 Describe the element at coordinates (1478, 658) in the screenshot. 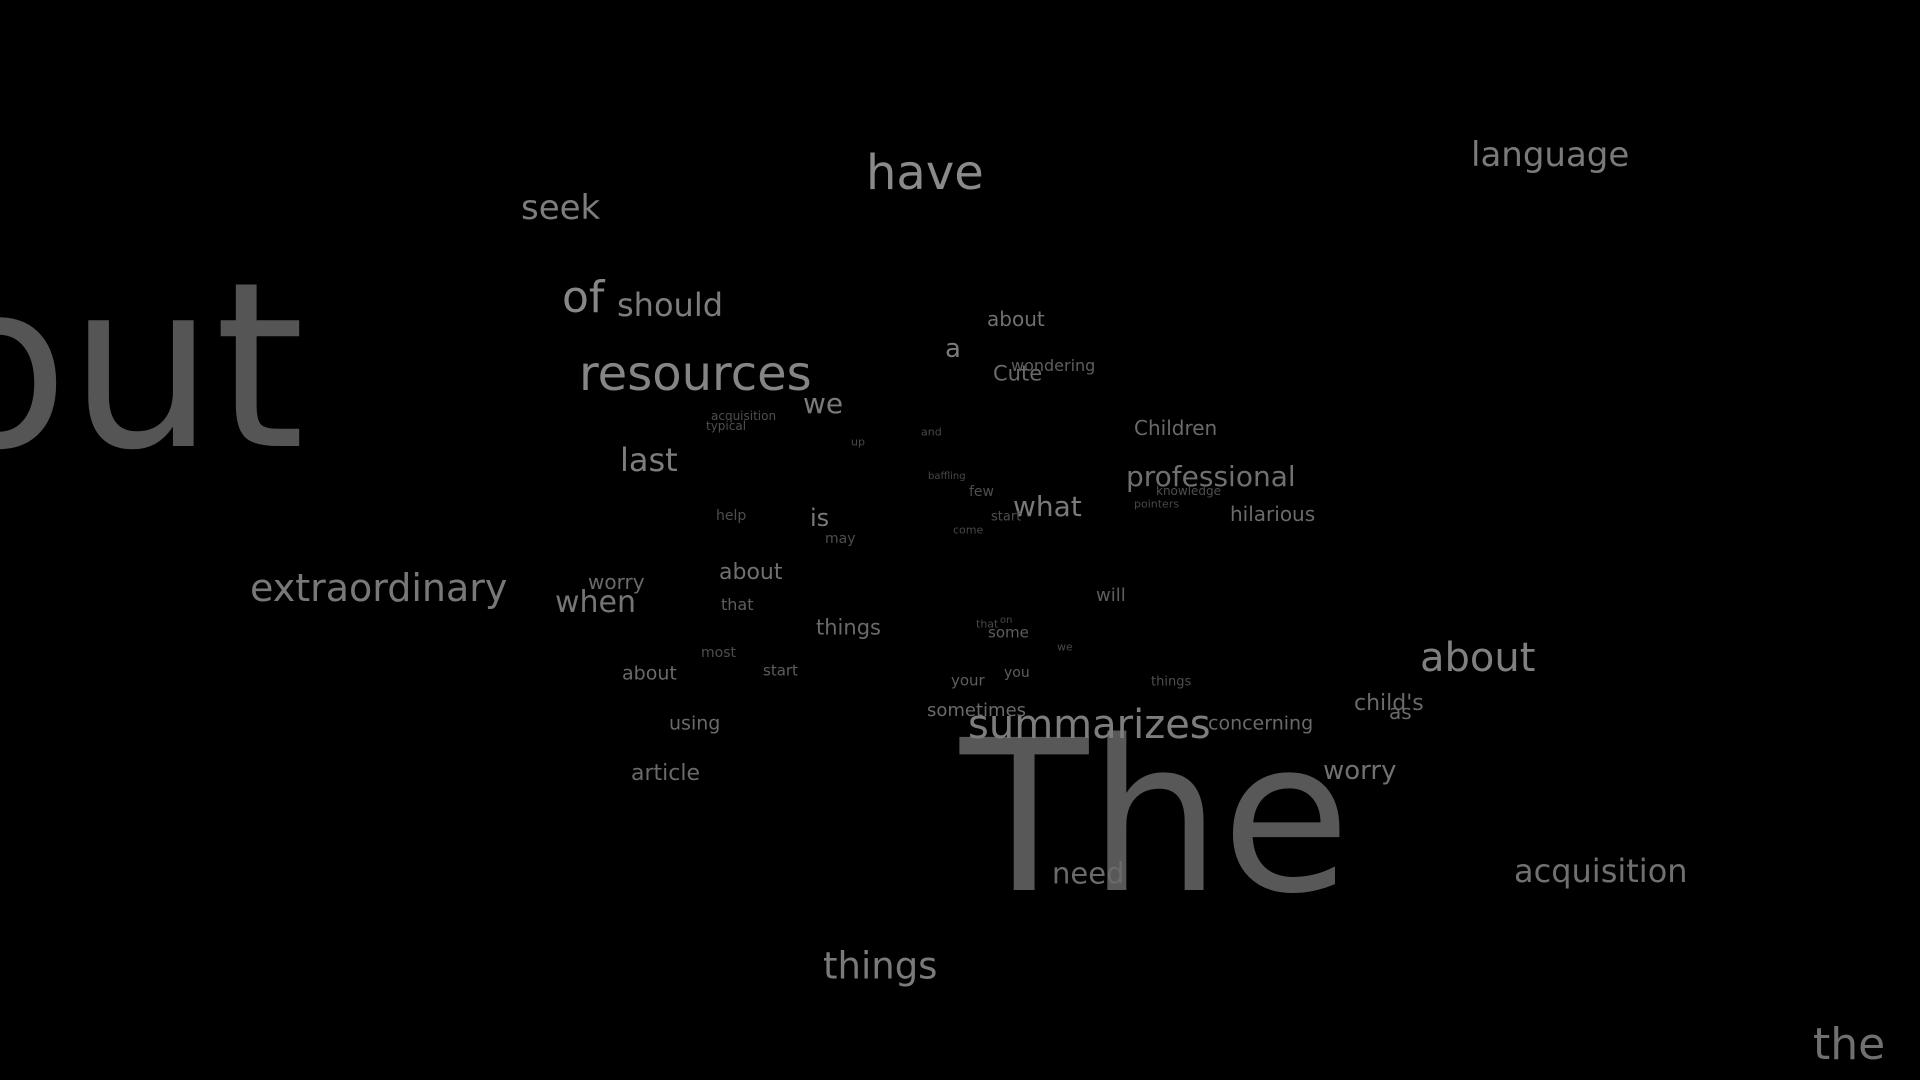

I see `word-about-3: about` at that location.